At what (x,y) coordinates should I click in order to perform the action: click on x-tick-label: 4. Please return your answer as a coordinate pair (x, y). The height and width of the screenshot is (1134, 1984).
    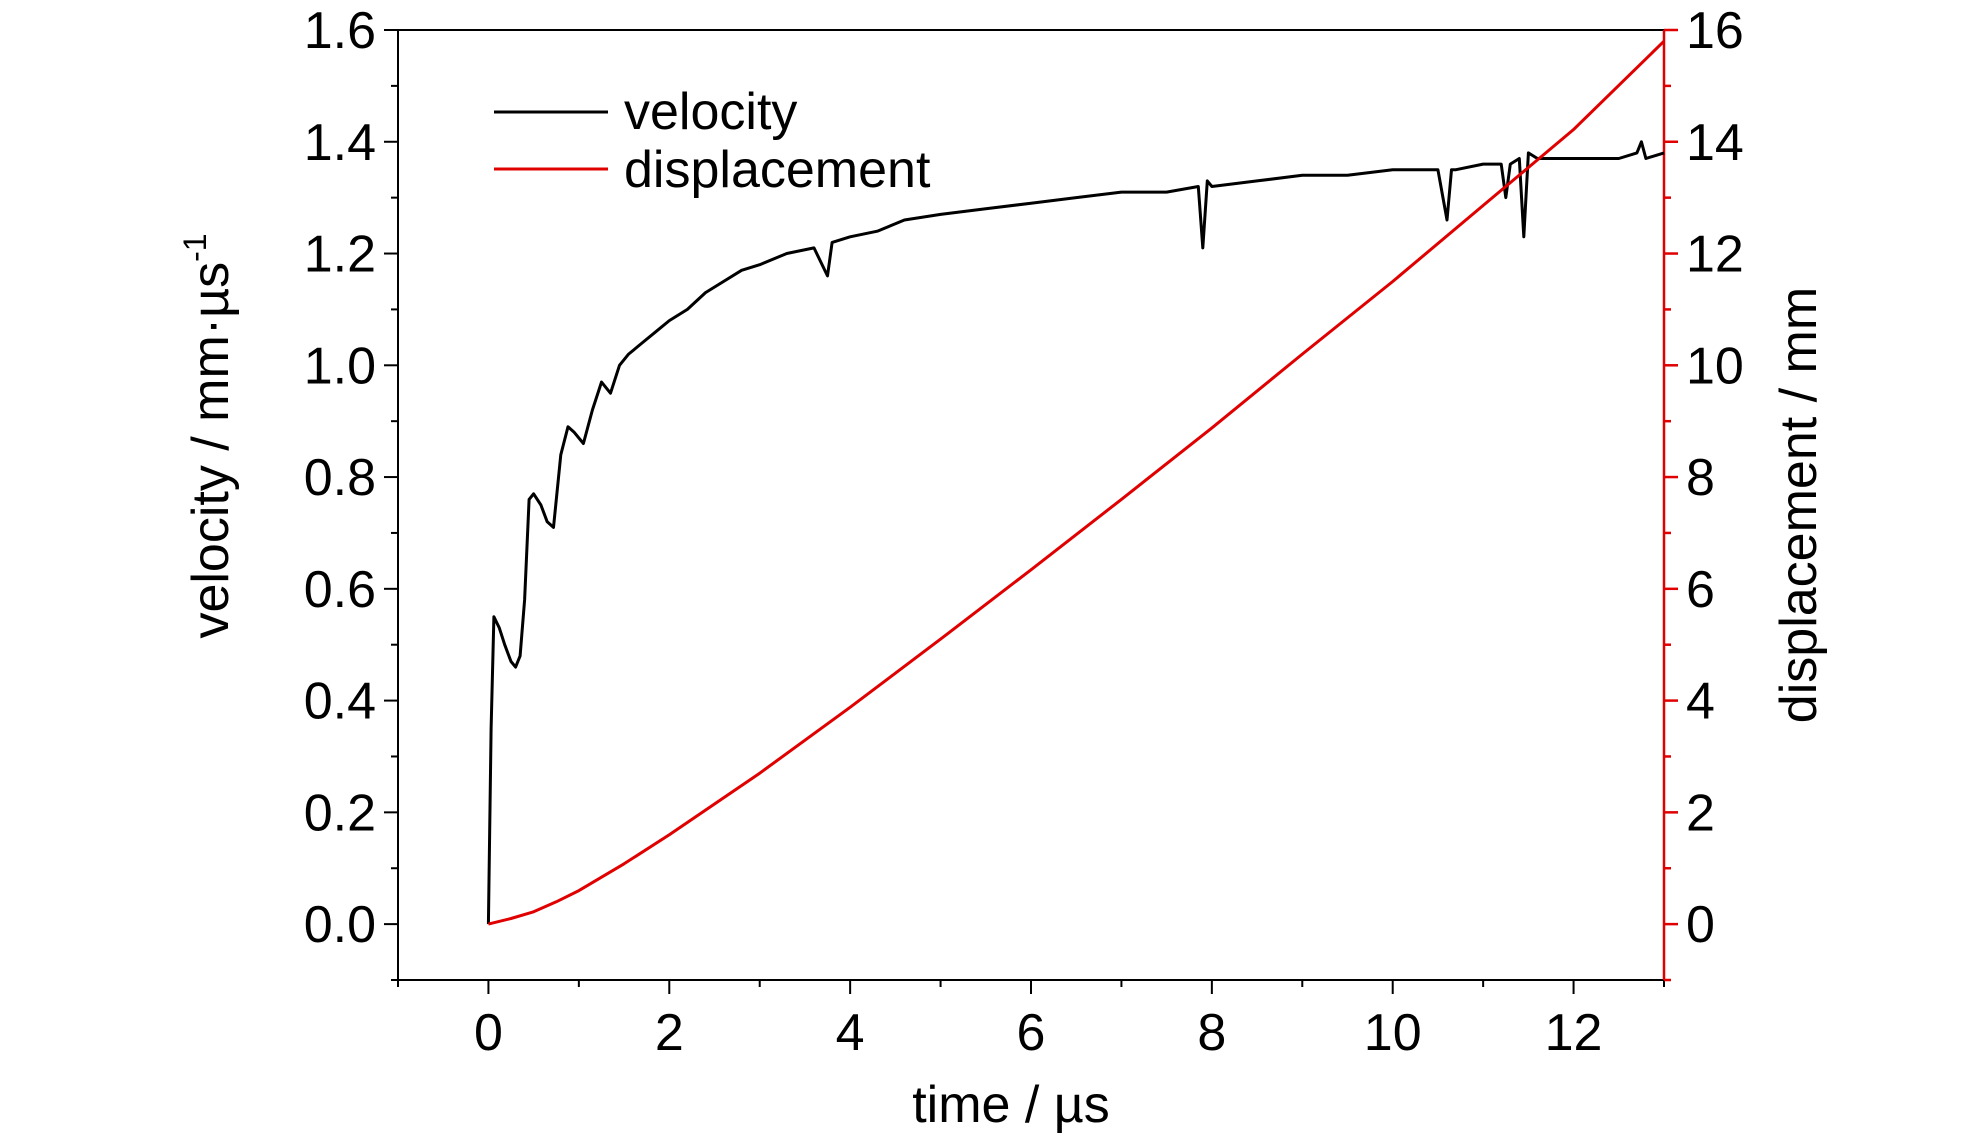
    Looking at the image, I should click on (850, 1033).